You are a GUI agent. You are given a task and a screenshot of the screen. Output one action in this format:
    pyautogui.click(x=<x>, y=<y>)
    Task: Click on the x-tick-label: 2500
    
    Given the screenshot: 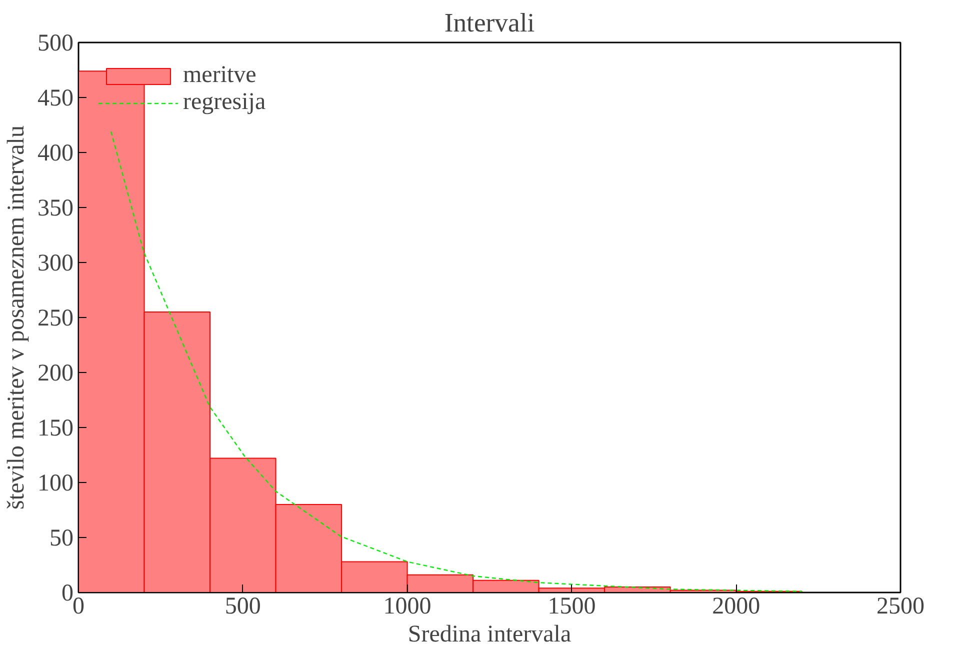 What is the action you would take?
    pyautogui.click(x=900, y=607)
    